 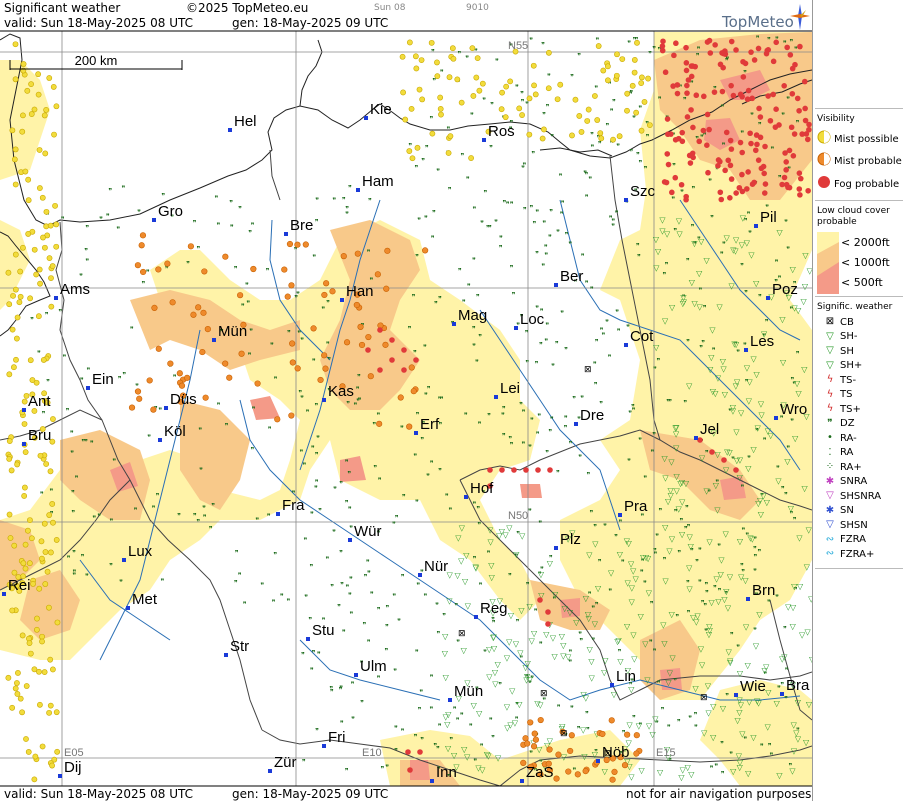 I want to click on legend-fzra: ∾ FZRA, so click(x=844, y=540).